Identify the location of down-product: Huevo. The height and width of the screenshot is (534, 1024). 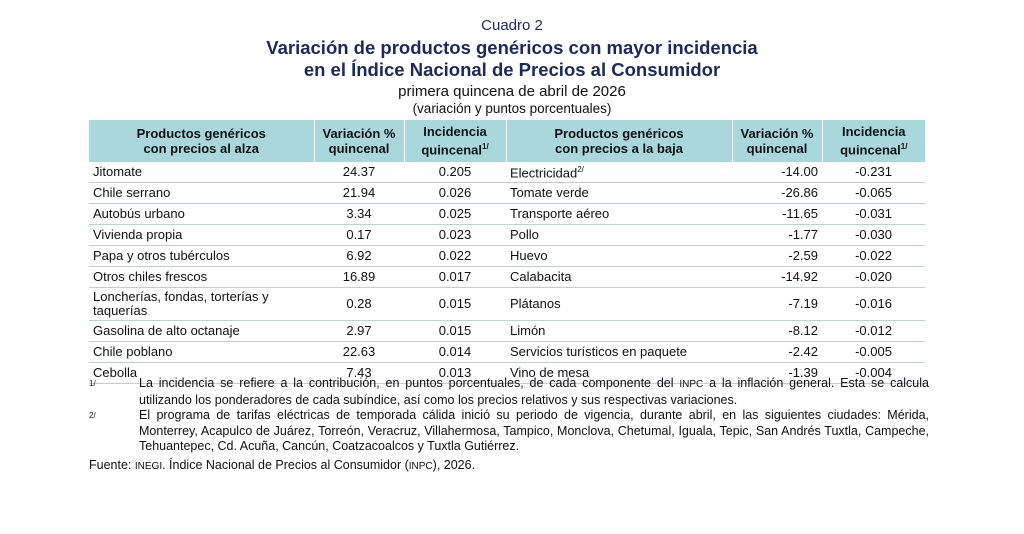
(619, 256).